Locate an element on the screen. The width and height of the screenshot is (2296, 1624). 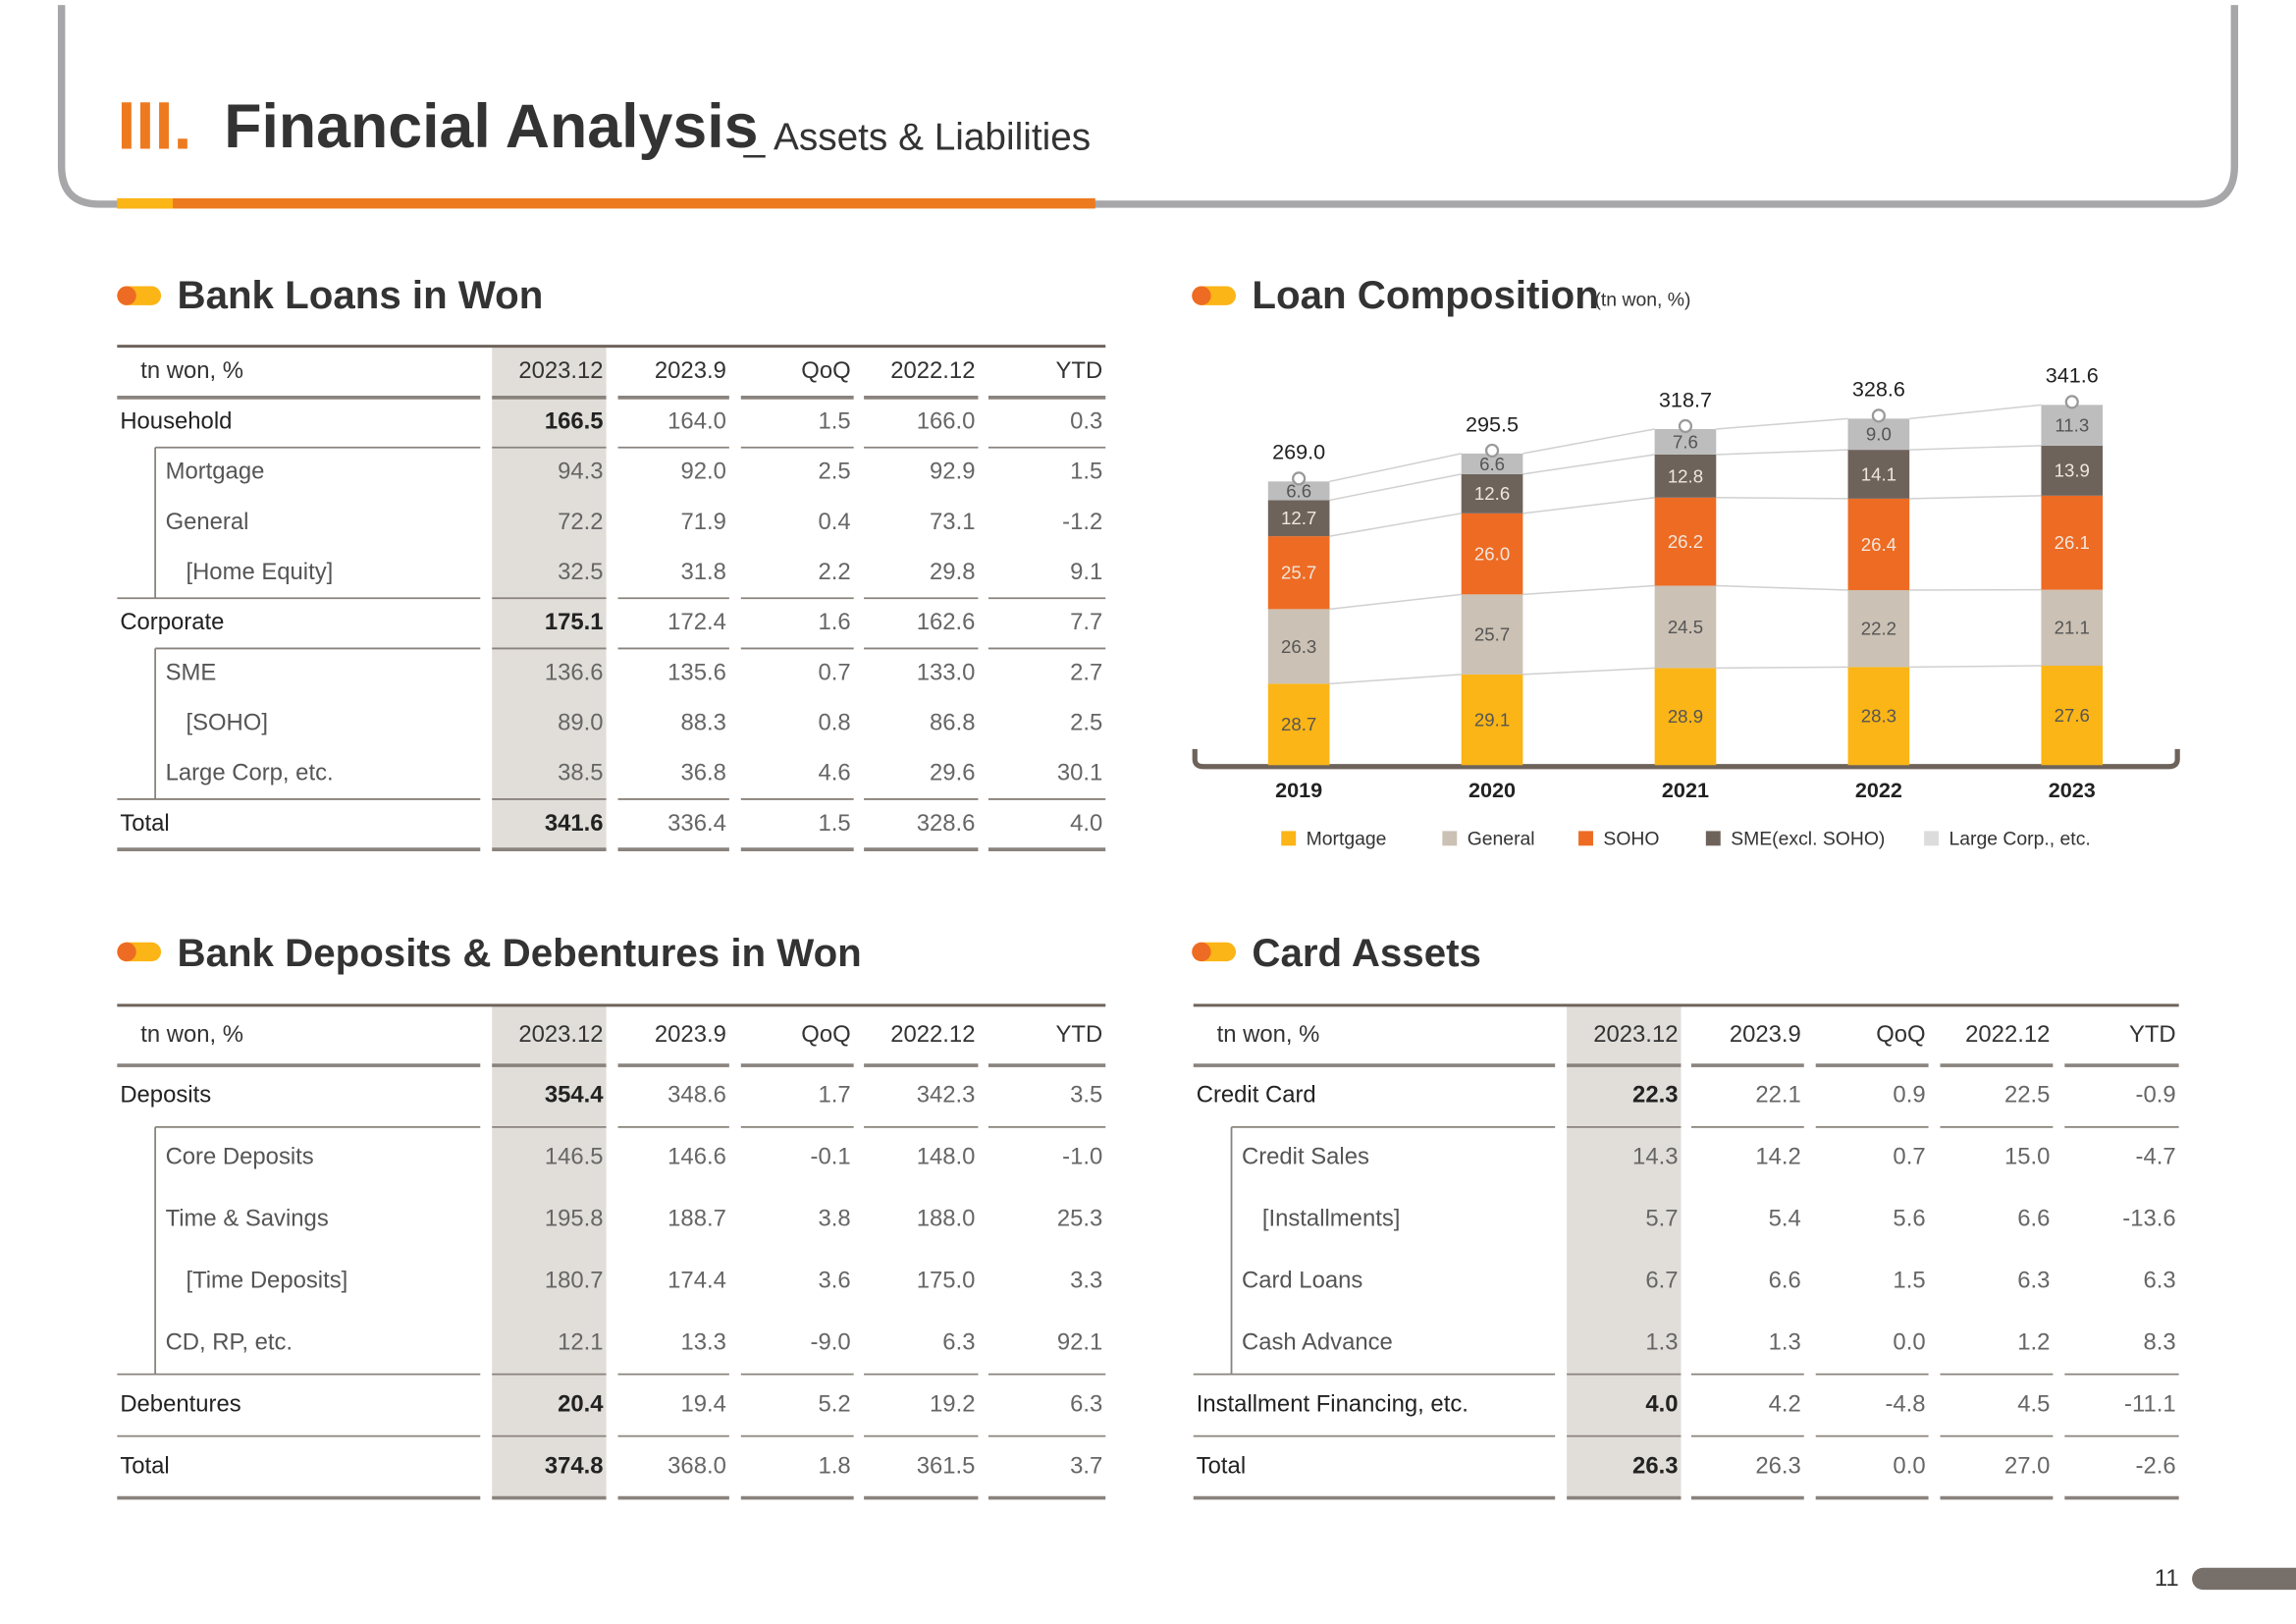
total-label: 295.5 is located at coordinates (1492, 423).